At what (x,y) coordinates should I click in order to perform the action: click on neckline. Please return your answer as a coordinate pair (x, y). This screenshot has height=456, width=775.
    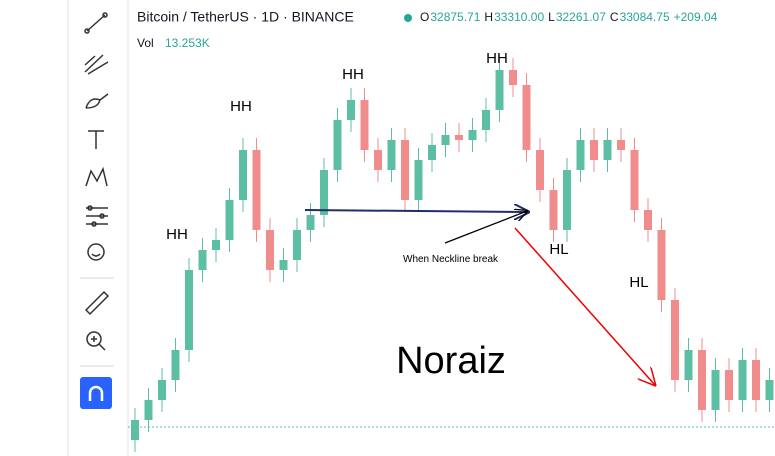
    Looking at the image, I should click on (416, 211).